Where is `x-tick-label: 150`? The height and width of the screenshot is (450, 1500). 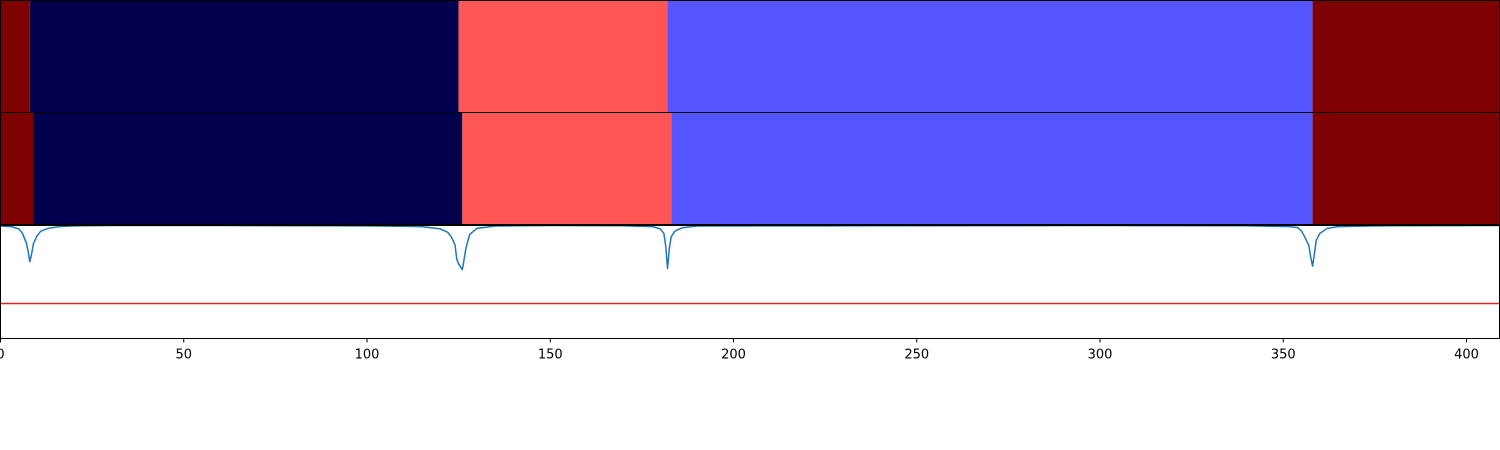
x-tick-label: 150 is located at coordinates (550, 355).